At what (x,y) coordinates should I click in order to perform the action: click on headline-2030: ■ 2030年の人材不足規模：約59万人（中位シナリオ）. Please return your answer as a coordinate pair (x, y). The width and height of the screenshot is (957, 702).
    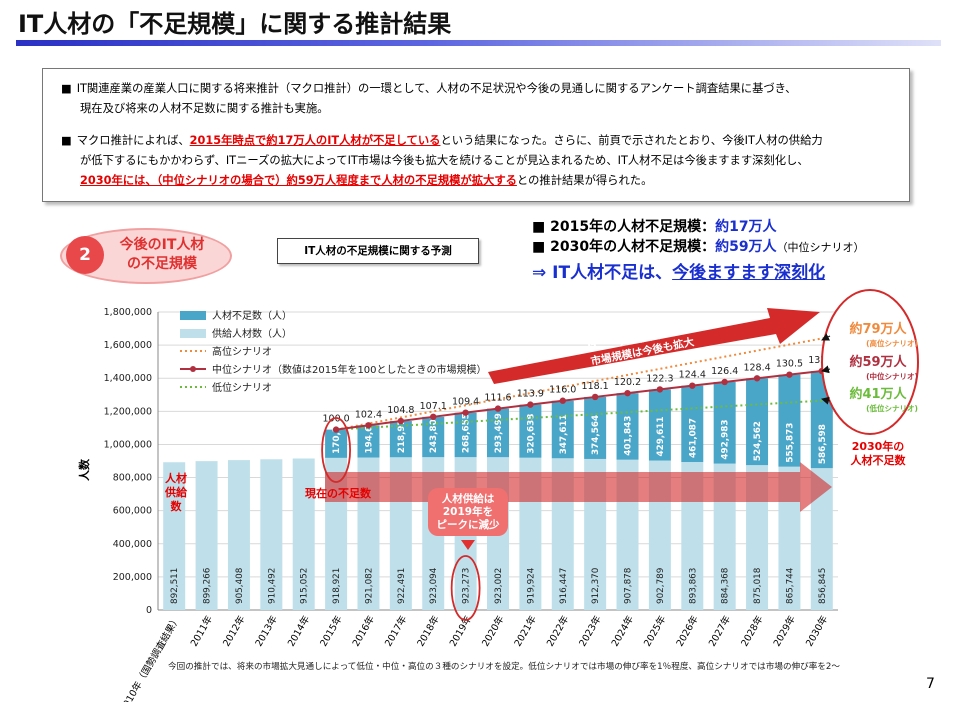
    Looking at the image, I should click on (698, 246).